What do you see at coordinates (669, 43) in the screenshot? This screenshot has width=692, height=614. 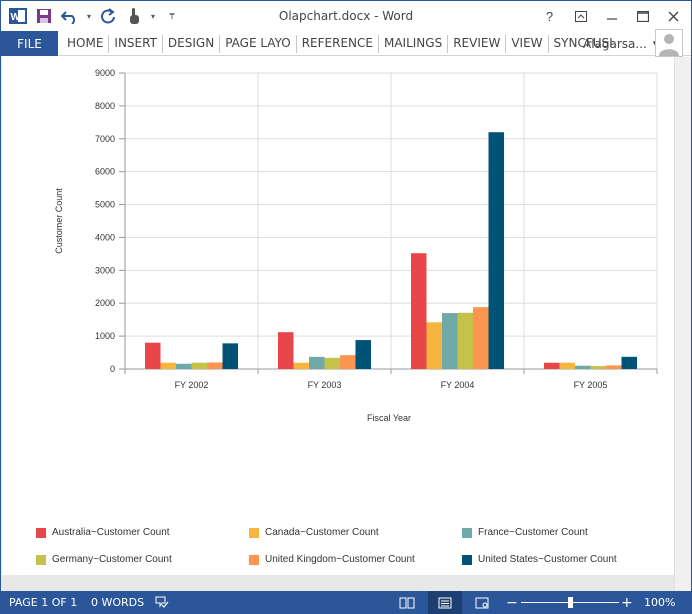 I see `avatar` at bounding box center [669, 43].